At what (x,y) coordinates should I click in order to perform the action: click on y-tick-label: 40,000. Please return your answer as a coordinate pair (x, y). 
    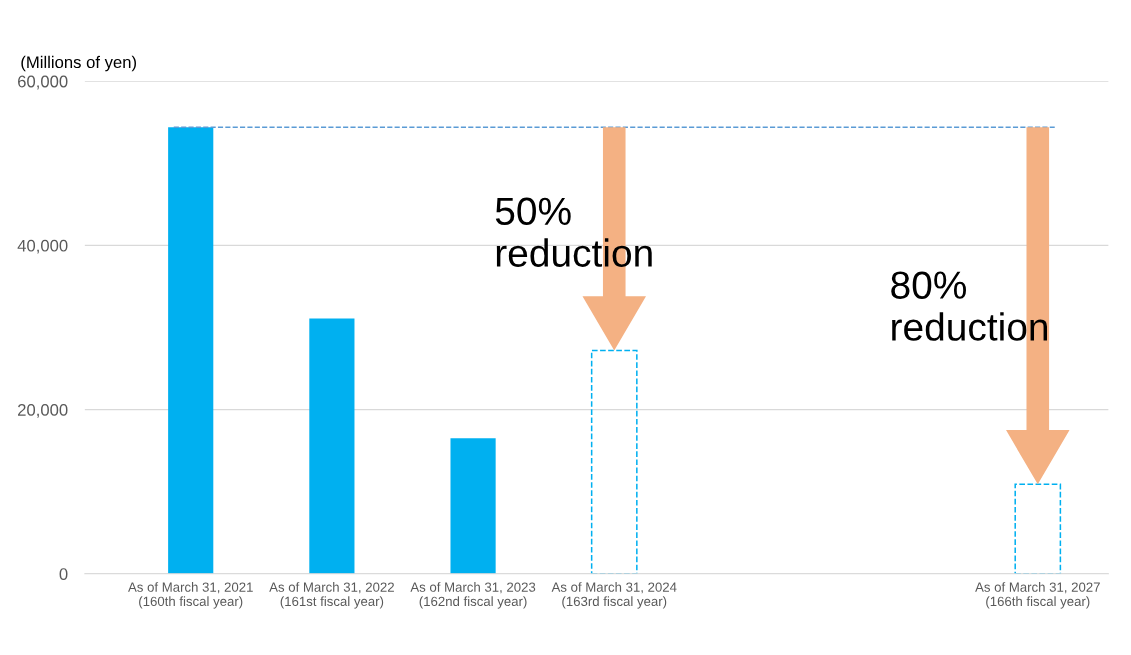
    Looking at the image, I should click on (42, 246).